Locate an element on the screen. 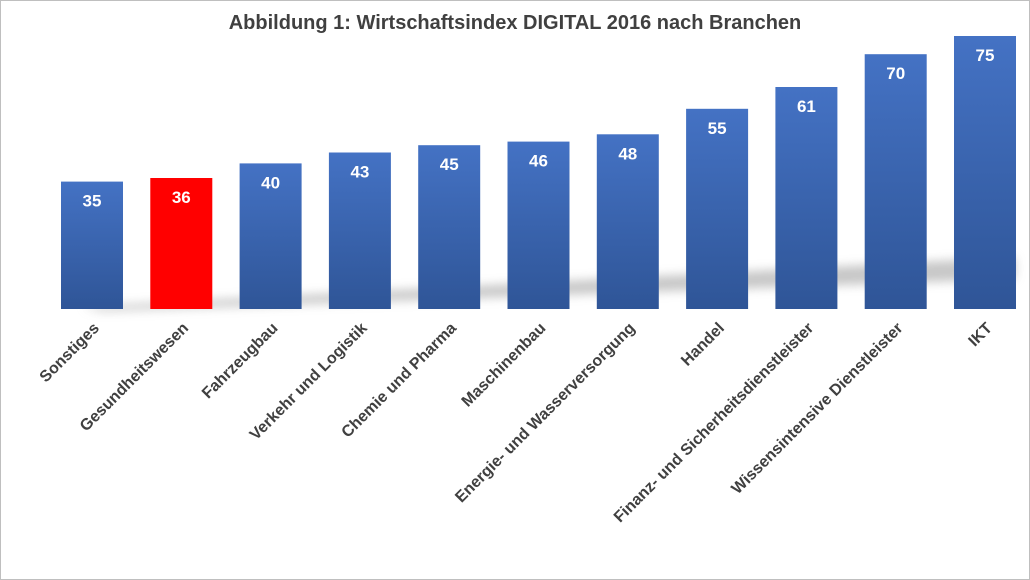 The height and width of the screenshot is (580, 1030). category-label-10: Wissensintensive Dienstleister is located at coordinates (818, 409).